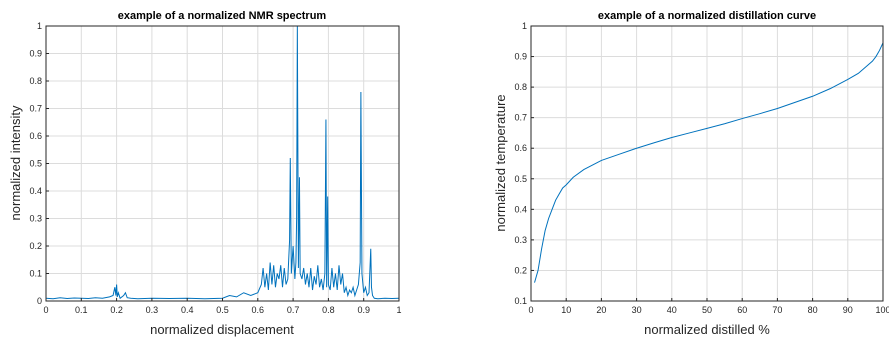 The height and width of the screenshot is (339, 889). I want to click on nmr-y-tick-label: 0.9, so click(35, 54).